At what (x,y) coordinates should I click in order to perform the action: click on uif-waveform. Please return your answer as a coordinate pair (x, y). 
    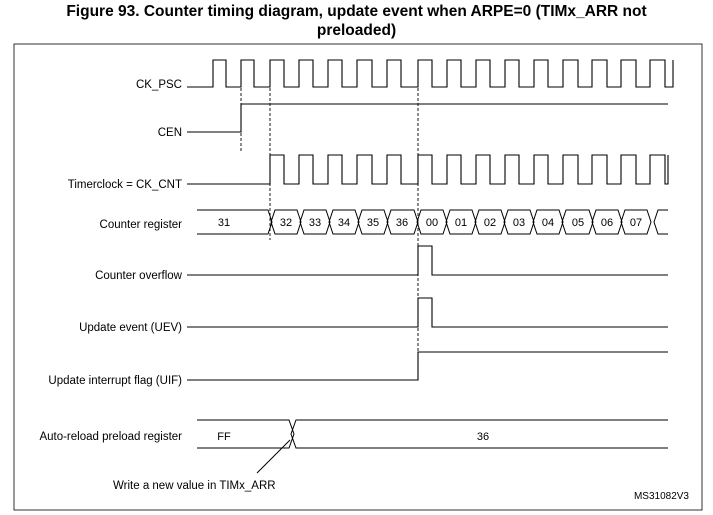
    Looking at the image, I should click on (427, 366).